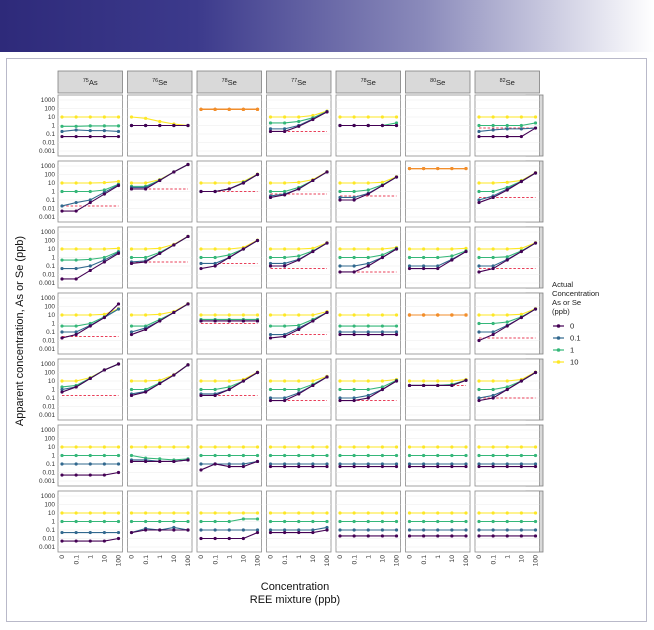 The image size is (654, 630). What do you see at coordinates (244, 559) in the screenshot?
I see `x-tick-label: 10` at bounding box center [244, 559].